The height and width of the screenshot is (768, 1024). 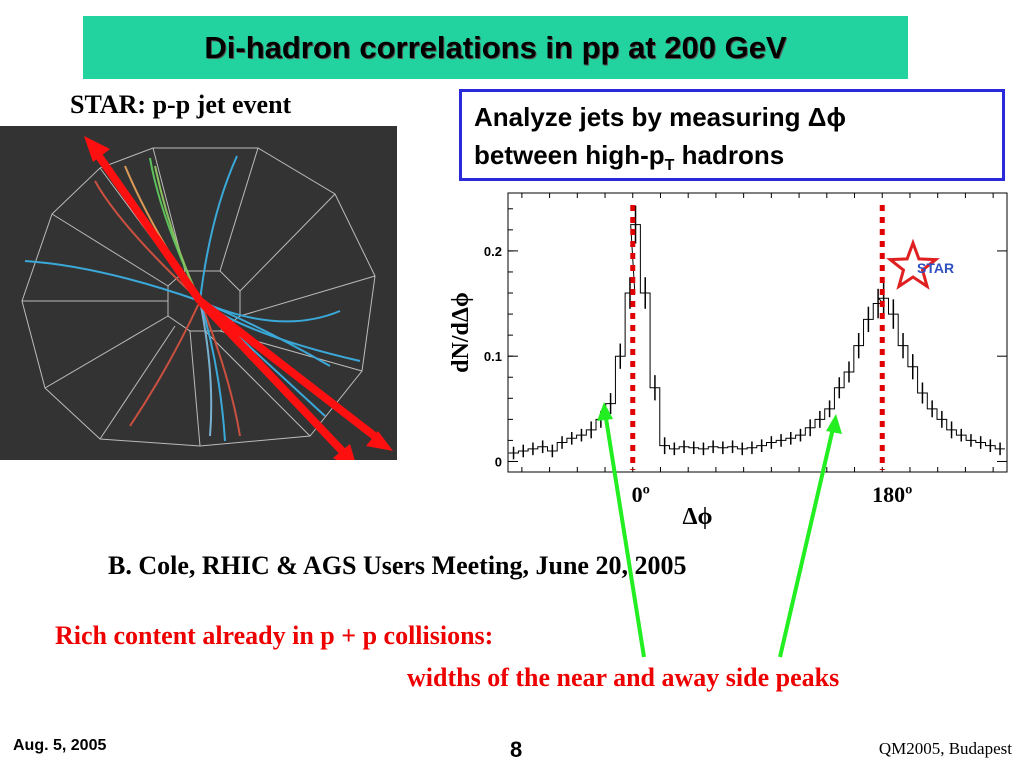 What do you see at coordinates (660, 117) in the screenshot?
I see `info-line-1: Analyze jets by measuring Δϕ` at bounding box center [660, 117].